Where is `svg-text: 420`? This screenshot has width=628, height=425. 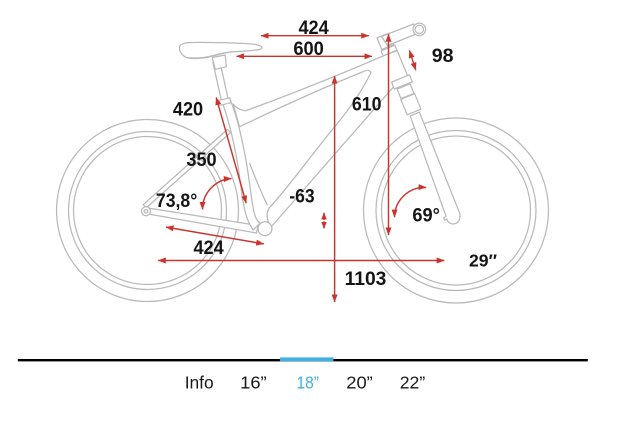 svg-text: 420 is located at coordinates (188, 110).